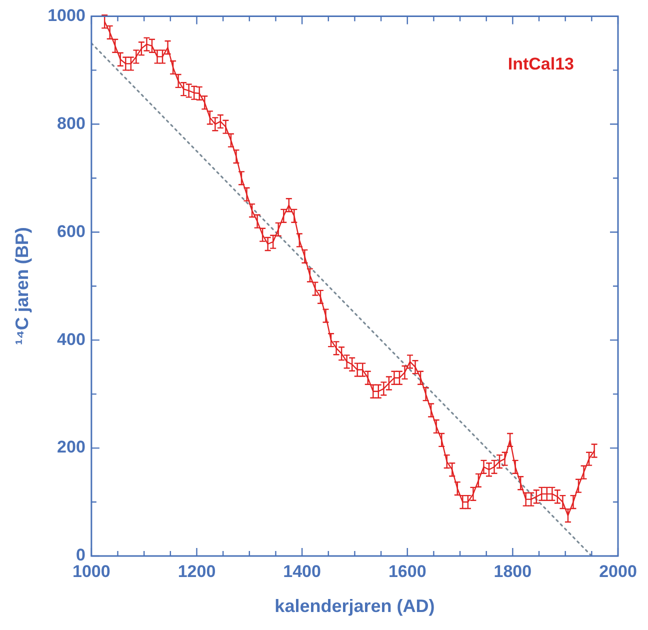 This screenshot has height=630, width=648. I want to click on x-tick-label: 1400, so click(302, 571).